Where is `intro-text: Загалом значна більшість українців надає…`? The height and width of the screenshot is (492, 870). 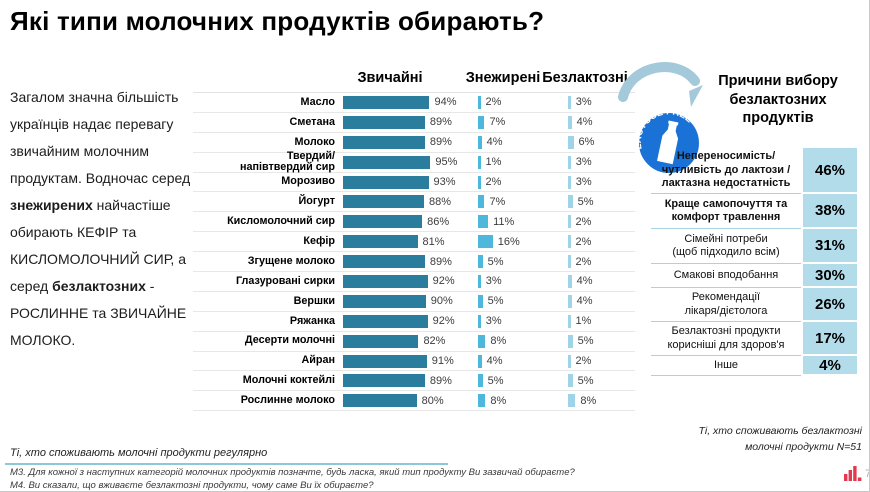 intro-text: Загалом значна більшість українців надає… is located at coordinates (103, 219).